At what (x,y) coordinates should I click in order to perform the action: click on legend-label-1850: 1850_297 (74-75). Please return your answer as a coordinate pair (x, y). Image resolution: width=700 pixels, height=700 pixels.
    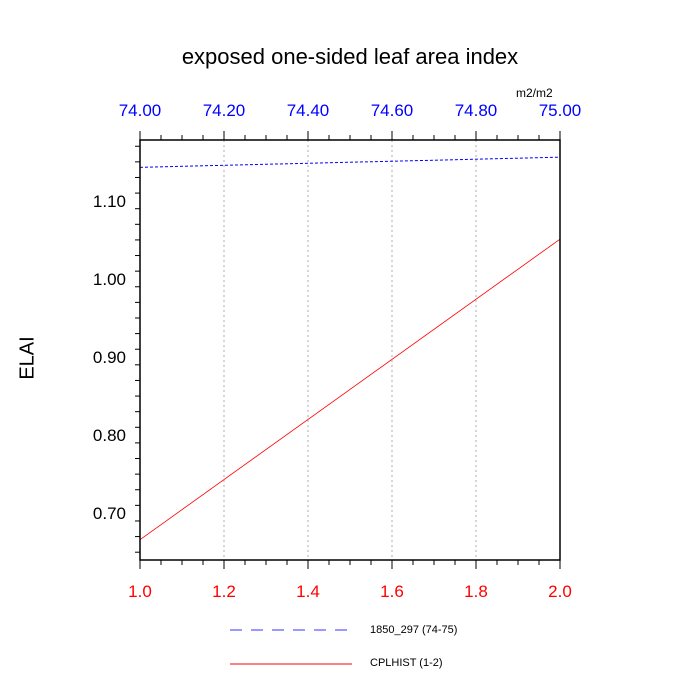
    Looking at the image, I should click on (414, 630).